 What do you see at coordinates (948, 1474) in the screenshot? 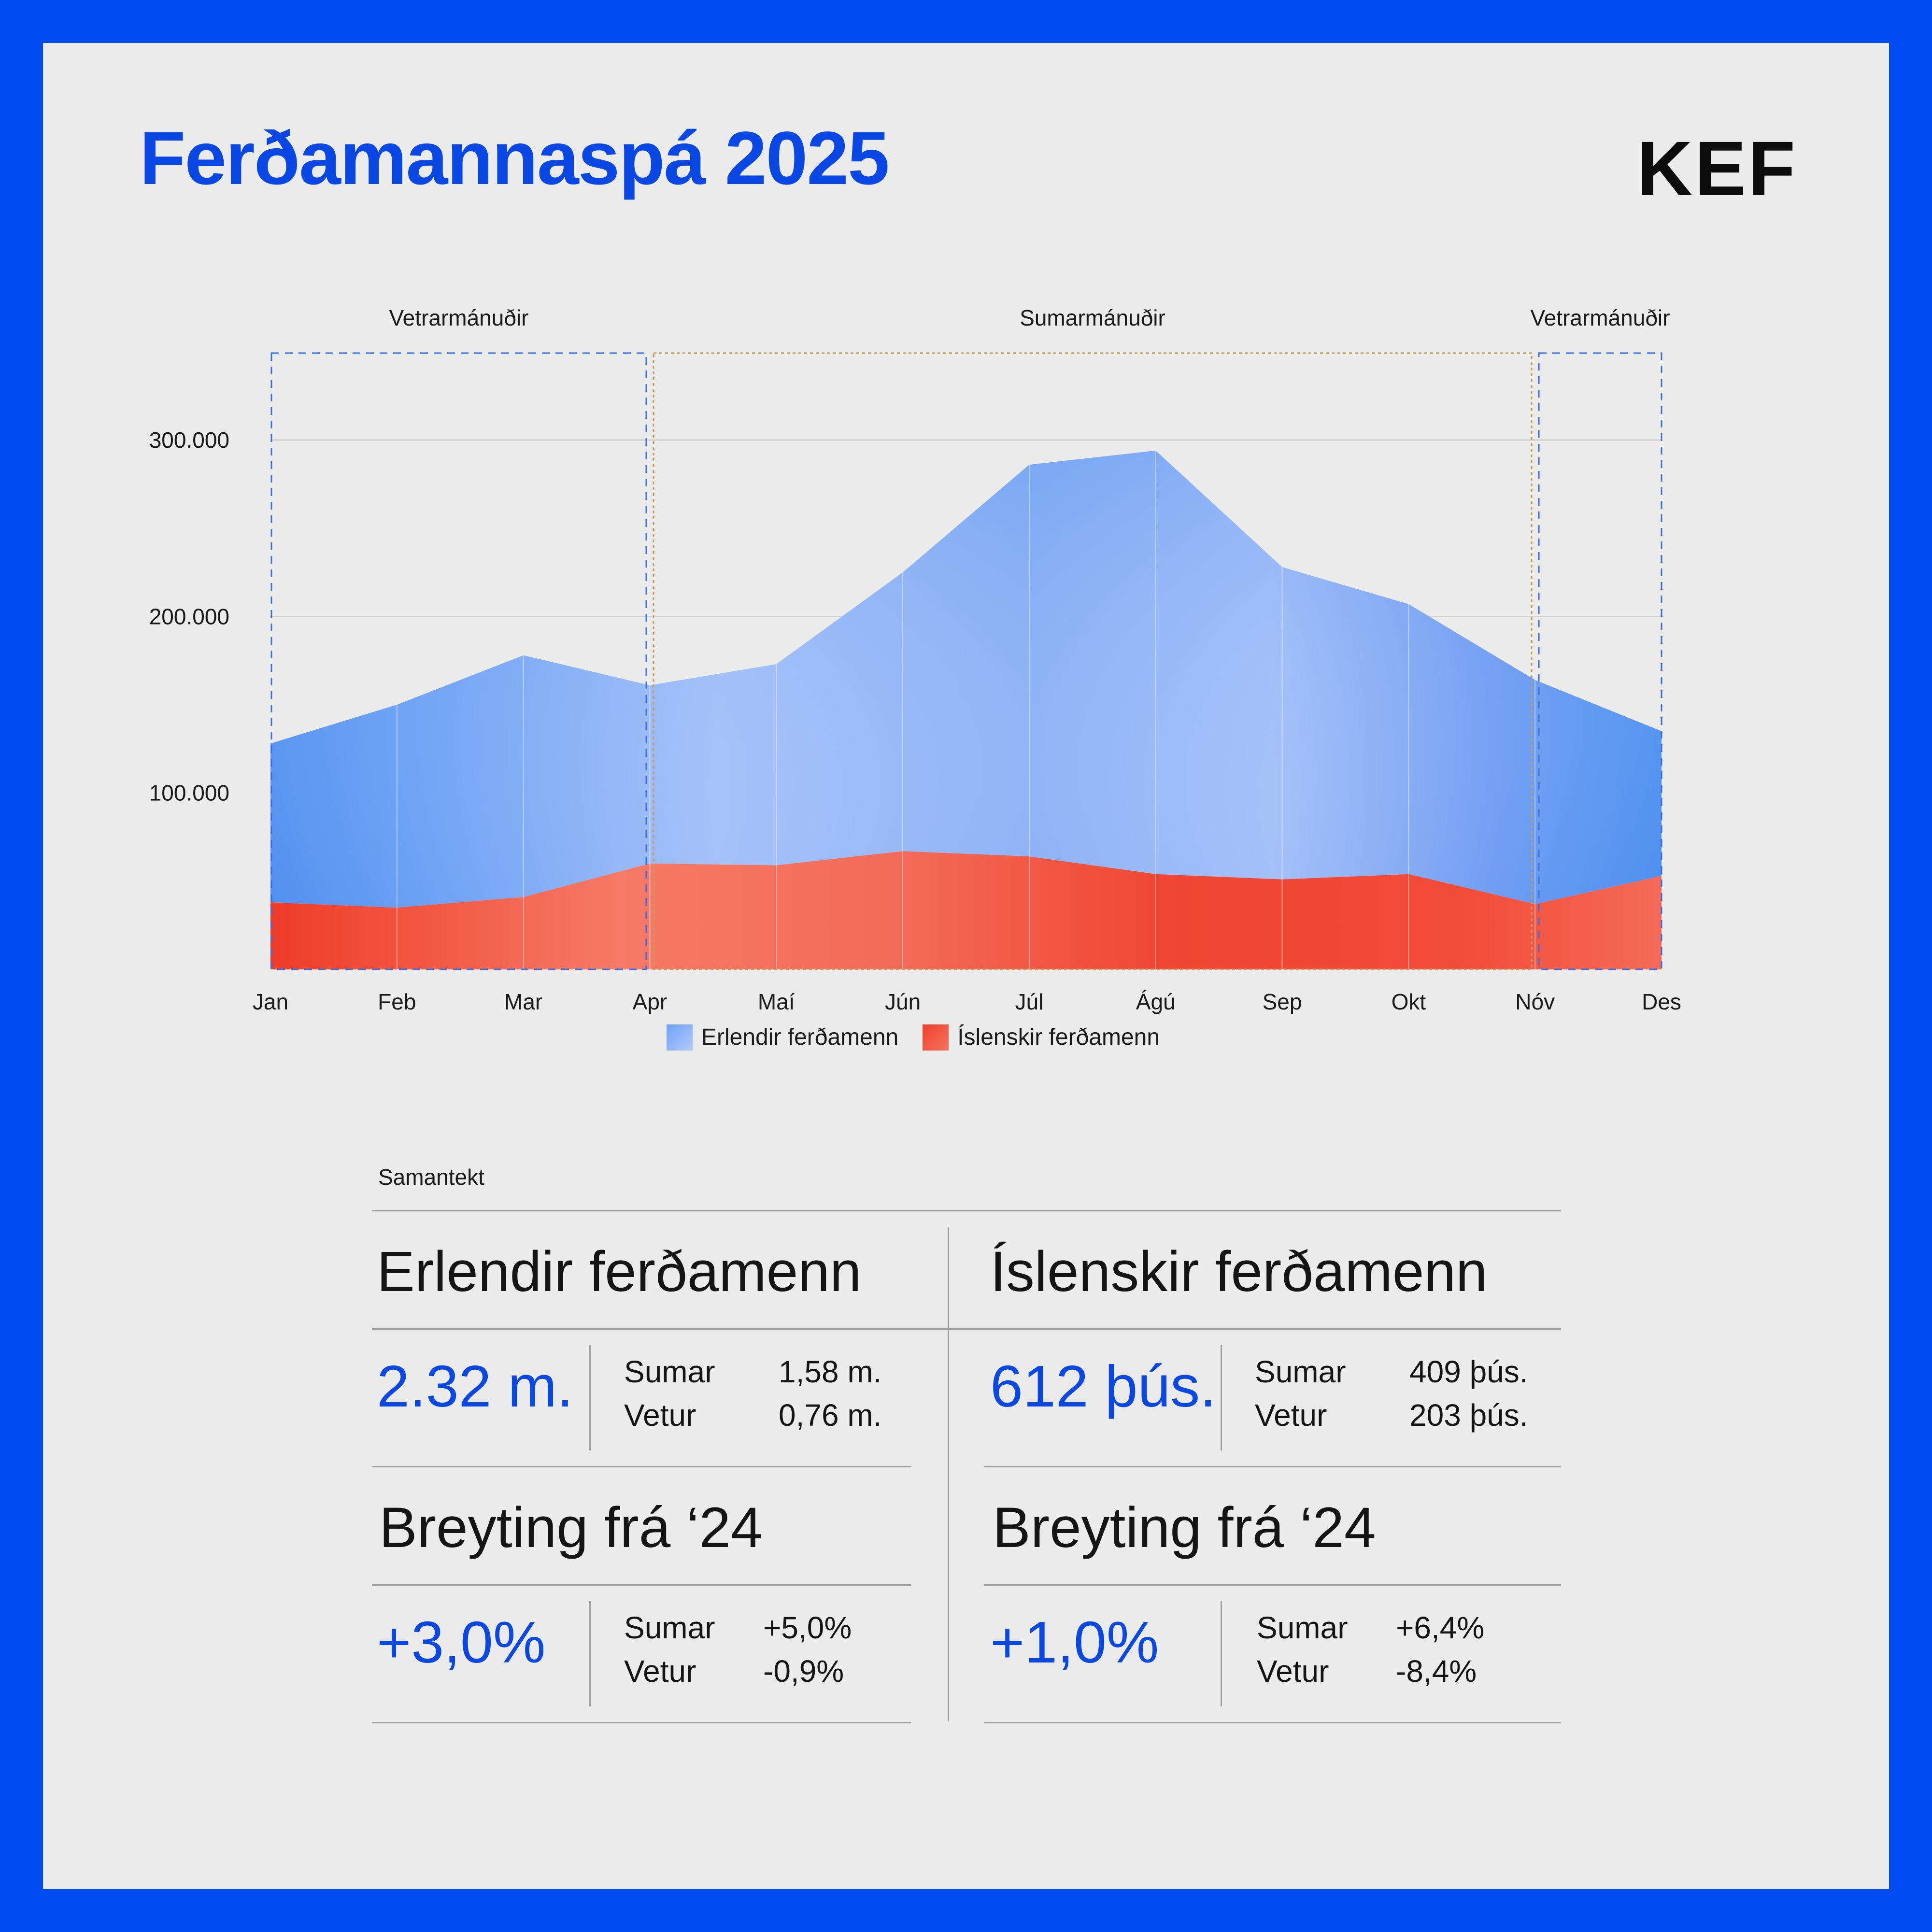
I see `column-divider` at bounding box center [948, 1474].